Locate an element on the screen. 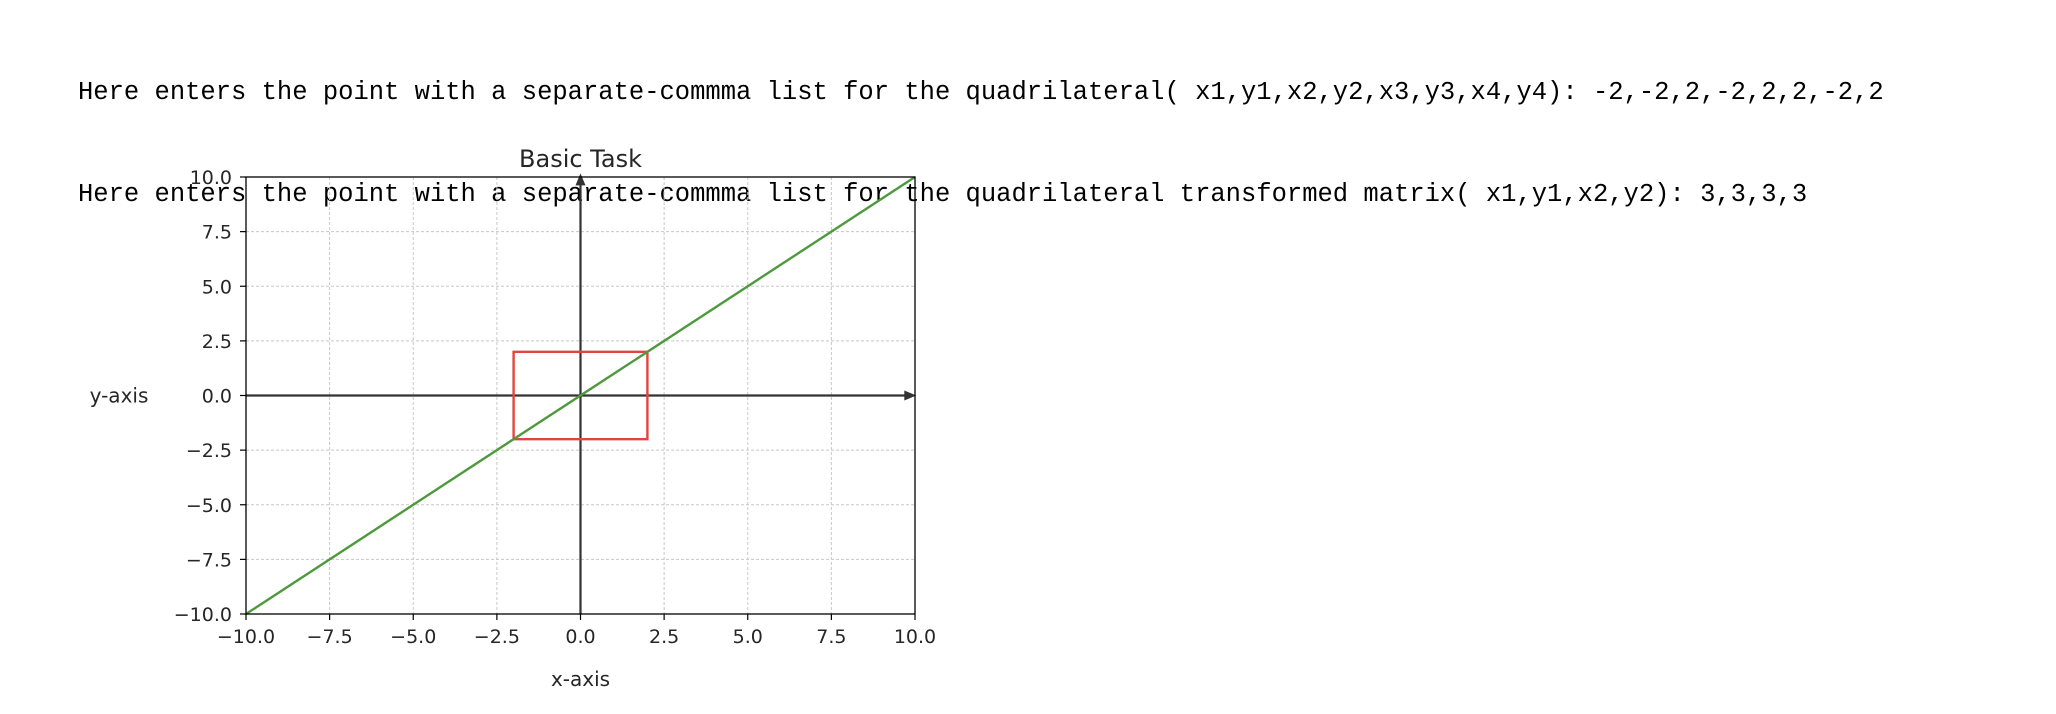 Image resolution: width=2056 pixels, height=714 pixels. x-tick-label: −5.0 is located at coordinates (413, 637).